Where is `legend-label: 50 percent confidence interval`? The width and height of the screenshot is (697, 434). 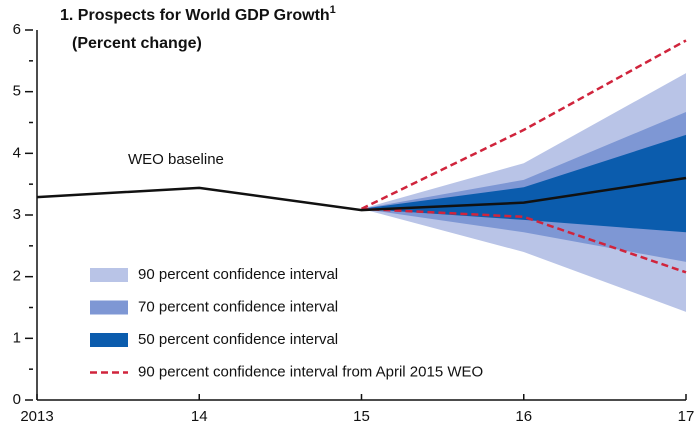
legend-label: 50 percent confidence interval is located at coordinates (238, 339).